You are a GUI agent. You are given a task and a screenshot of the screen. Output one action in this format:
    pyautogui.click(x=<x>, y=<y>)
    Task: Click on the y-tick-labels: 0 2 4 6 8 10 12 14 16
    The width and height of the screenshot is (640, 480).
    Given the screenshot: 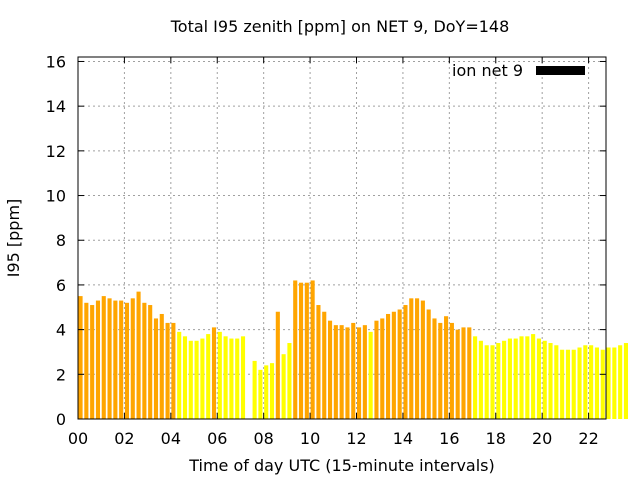 What is the action you would take?
    pyautogui.click(x=56, y=240)
    